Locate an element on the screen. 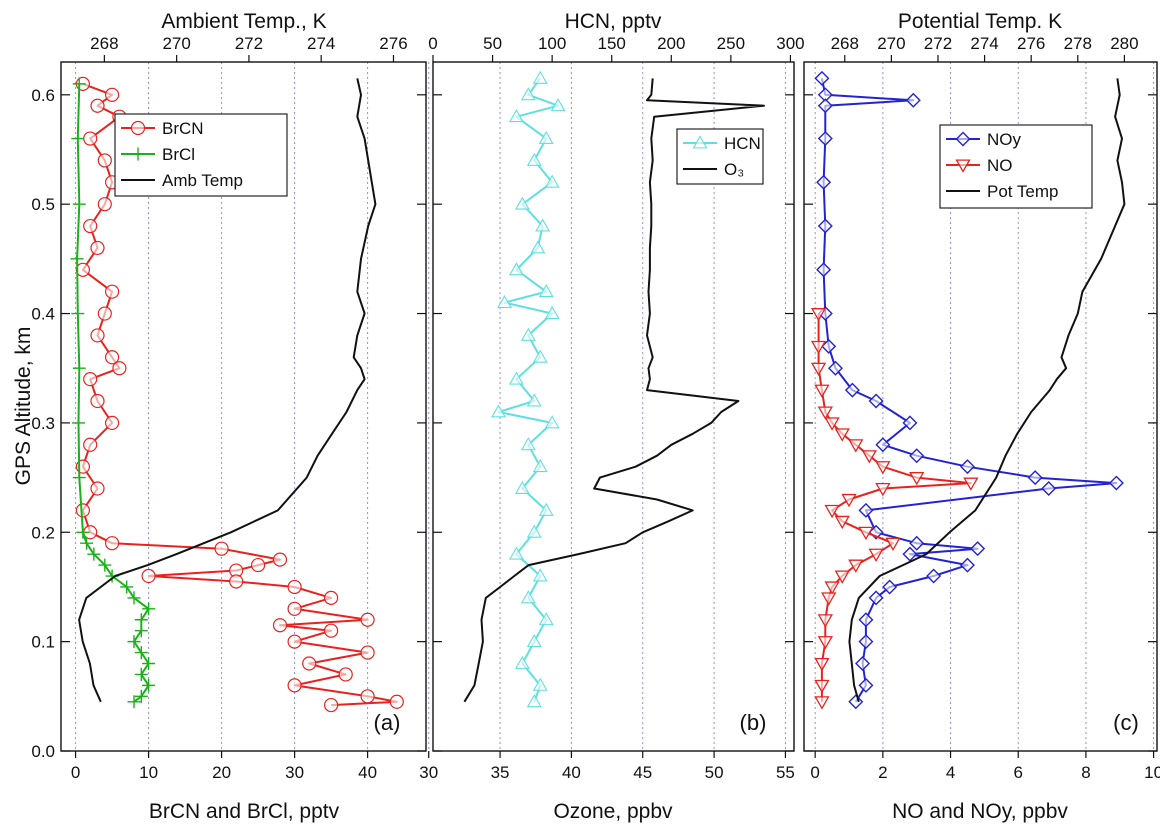  top-axis-label: HCN, pptv is located at coordinates (613, 21).